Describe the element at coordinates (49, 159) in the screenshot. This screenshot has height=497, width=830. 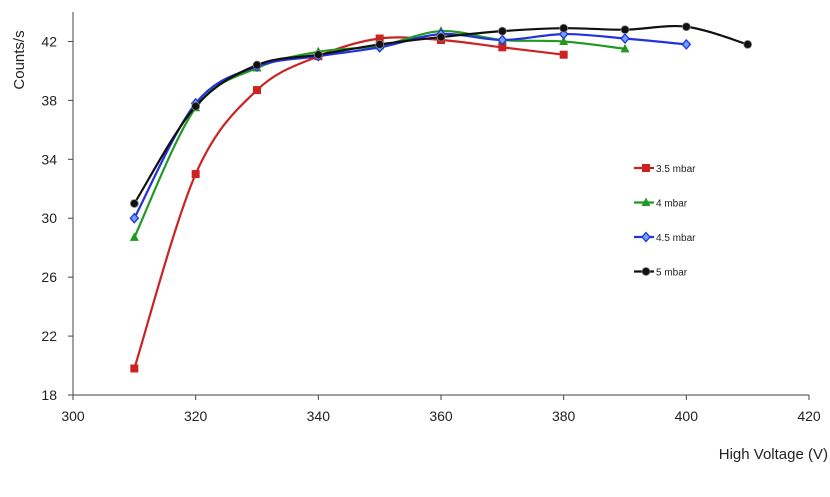
I see `y-tick-label: 34` at that location.